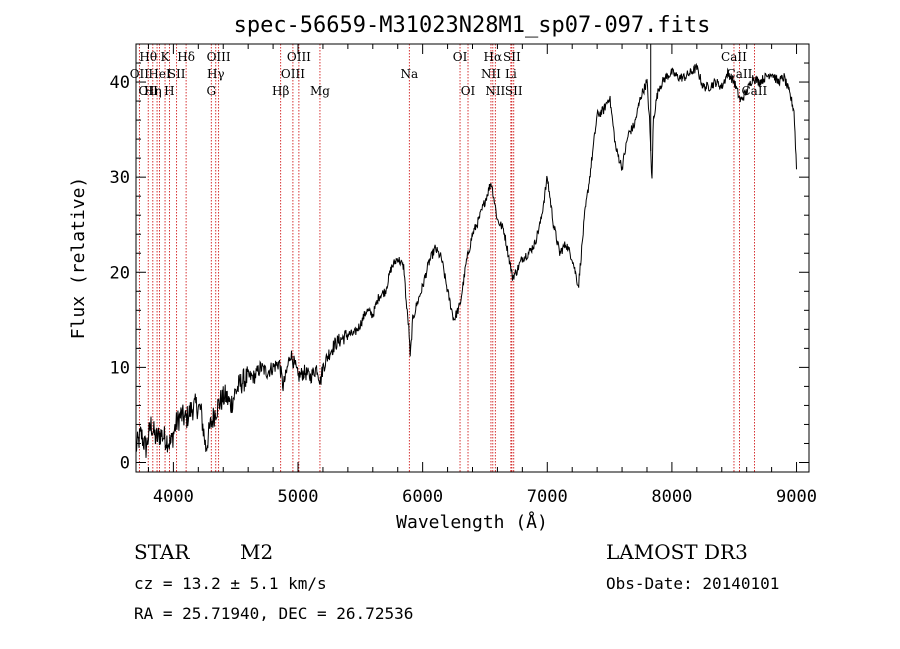 This screenshot has height=649, width=900. What do you see at coordinates (120, 368) in the screenshot?
I see `y-tick-label: 10` at bounding box center [120, 368].